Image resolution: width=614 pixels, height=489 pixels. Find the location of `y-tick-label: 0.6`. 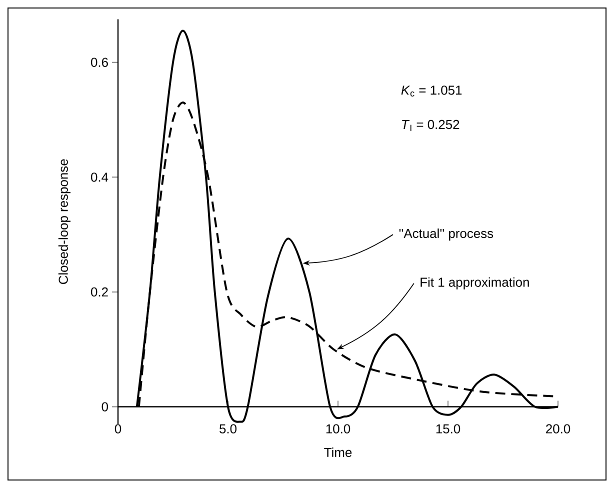

y-tick-label: 0.6 is located at coordinates (99, 62).